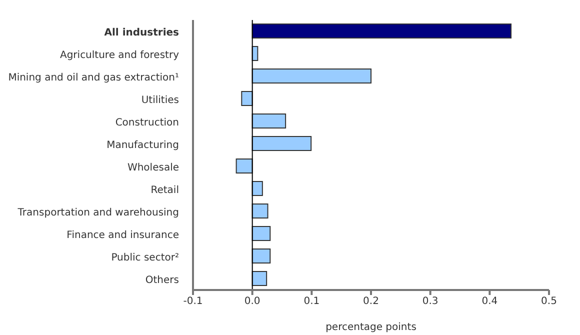 The image size is (580, 335). Describe the element at coordinates (430, 302) in the screenshot. I see `x-tick-label: 0.3` at that location.